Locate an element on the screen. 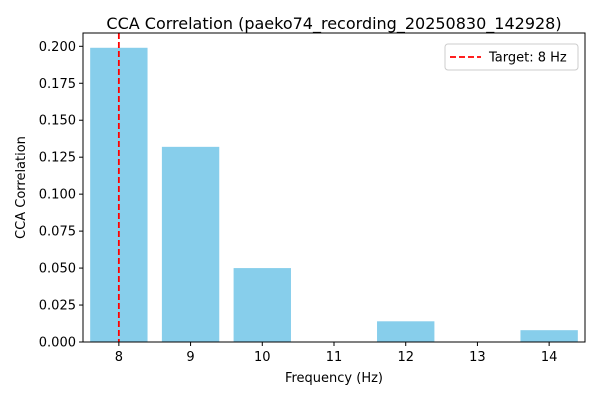 The height and width of the screenshot is (400, 600). x-axis-label: Frequency (Hz) is located at coordinates (334, 378).